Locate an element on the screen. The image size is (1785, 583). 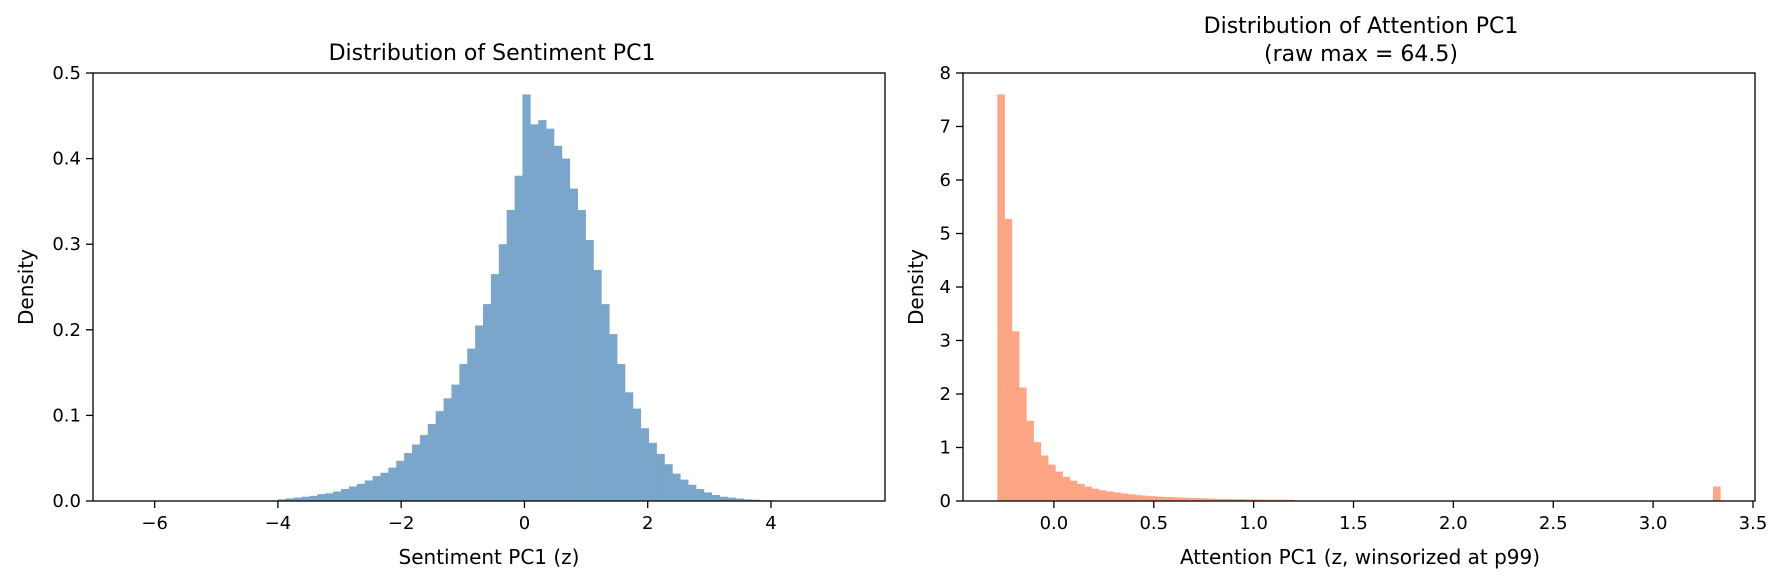
x-tick-label: 2.5 is located at coordinates (1553, 523).